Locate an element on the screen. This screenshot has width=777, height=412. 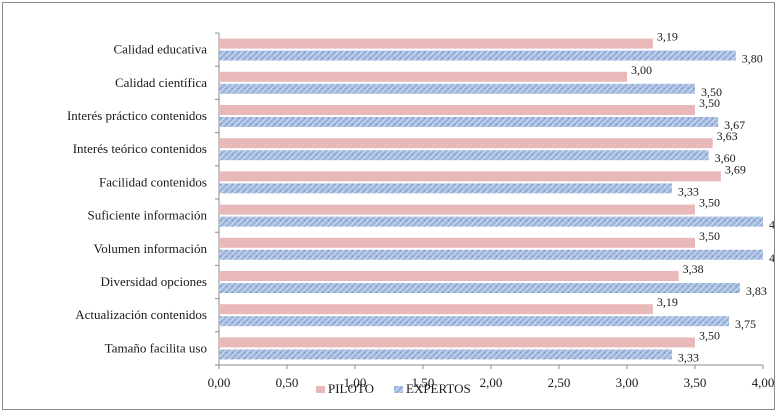
data-label-piloto: 3,38 is located at coordinates (693, 269).